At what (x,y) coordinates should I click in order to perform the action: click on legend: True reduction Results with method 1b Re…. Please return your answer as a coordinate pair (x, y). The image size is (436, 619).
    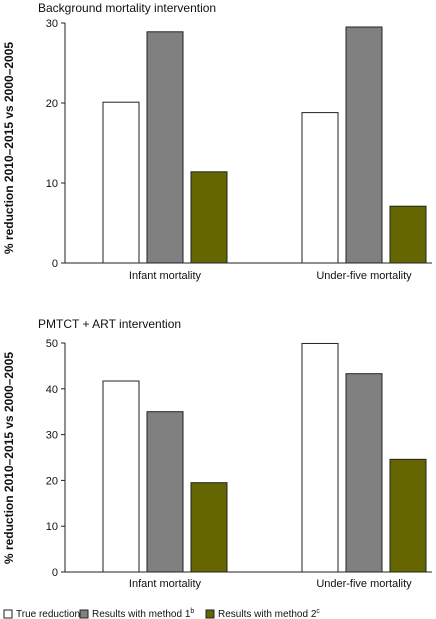
    Looking at the image, I should click on (161, 613).